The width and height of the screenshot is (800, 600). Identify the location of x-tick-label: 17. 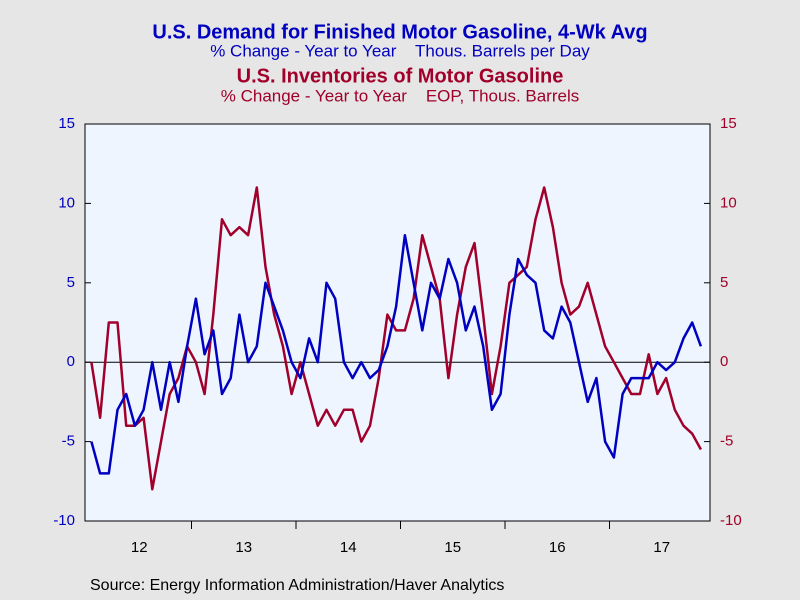
(661, 547).